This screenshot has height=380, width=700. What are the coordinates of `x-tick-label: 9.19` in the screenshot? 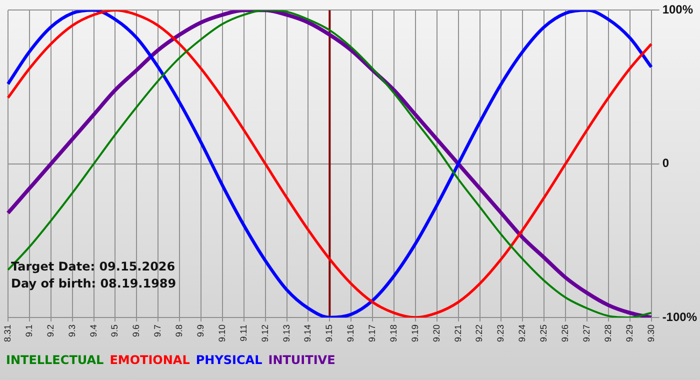 It's located at (415, 333).